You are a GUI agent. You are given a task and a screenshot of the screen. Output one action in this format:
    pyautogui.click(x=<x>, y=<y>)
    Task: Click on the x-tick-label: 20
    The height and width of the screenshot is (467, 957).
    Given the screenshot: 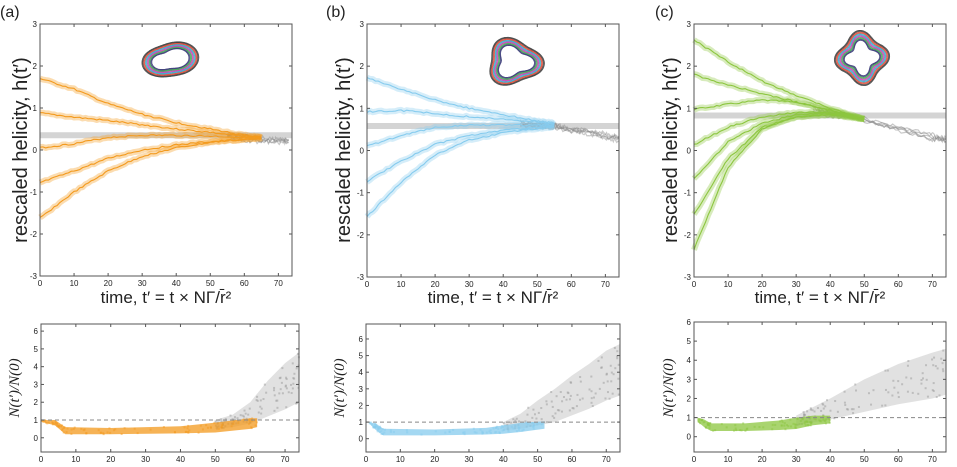 What is the action you would take?
    pyautogui.click(x=762, y=284)
    